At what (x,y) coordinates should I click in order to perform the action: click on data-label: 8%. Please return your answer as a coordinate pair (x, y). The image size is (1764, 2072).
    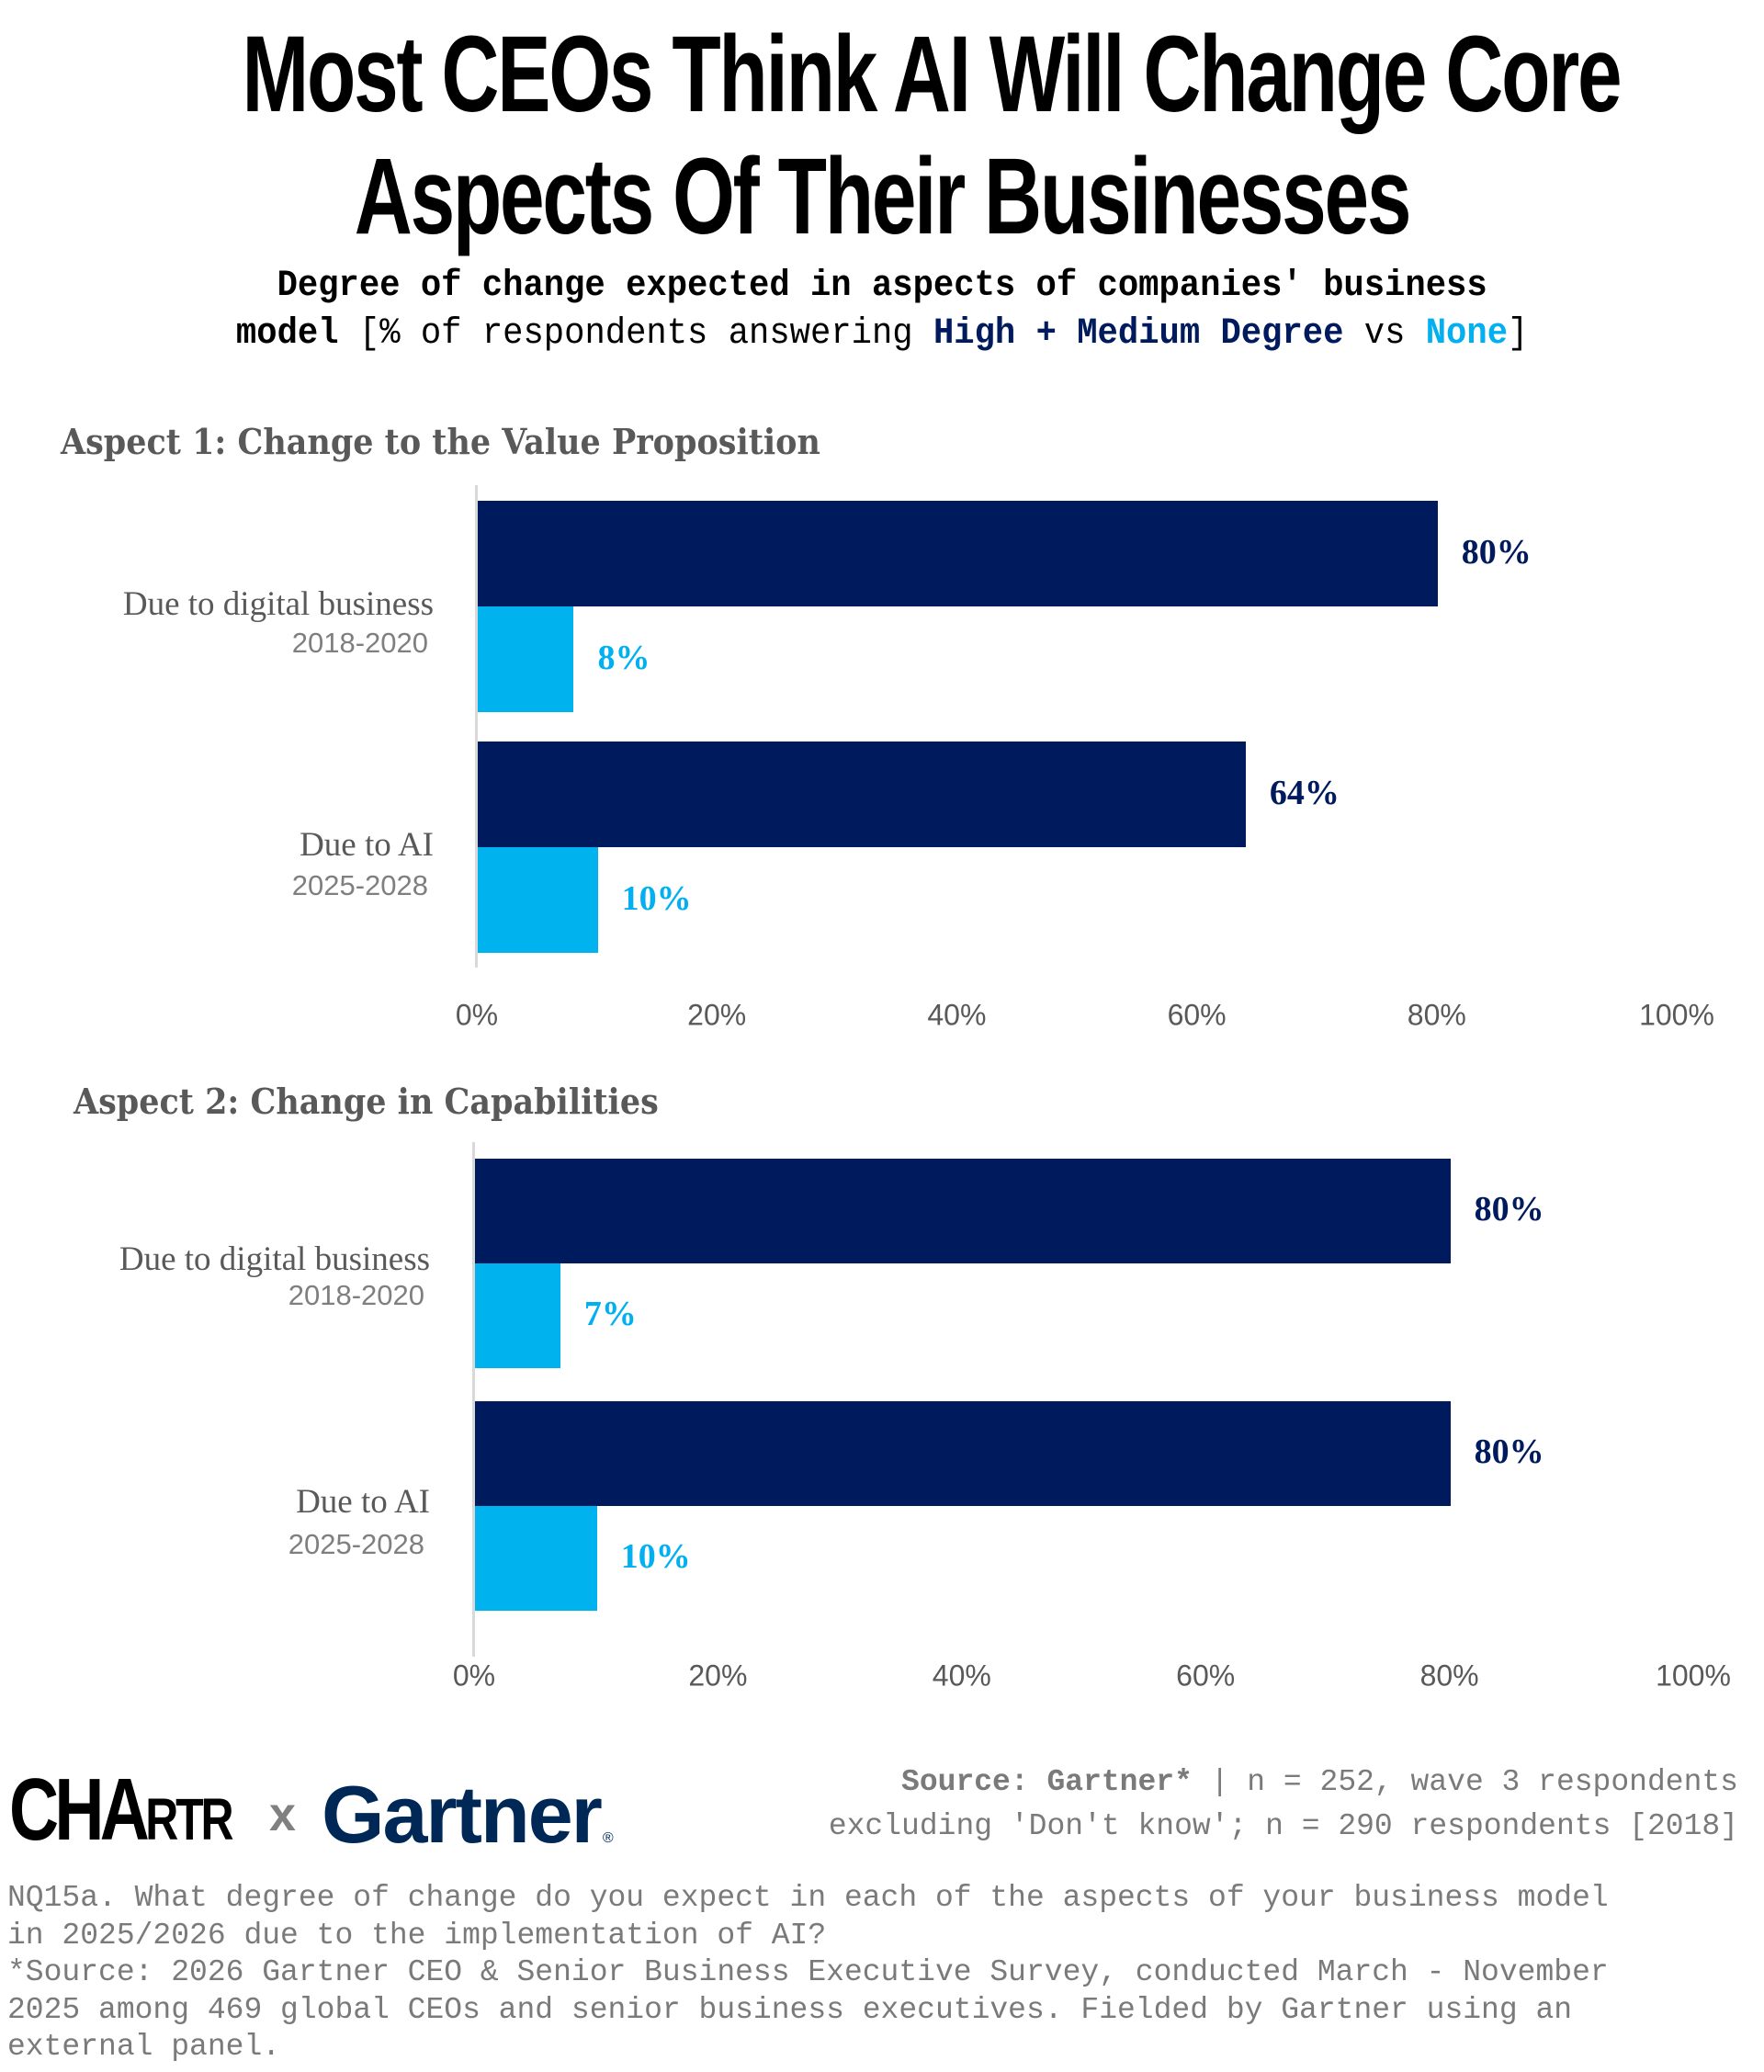
    Looking at the image, I should click on (623, 657).